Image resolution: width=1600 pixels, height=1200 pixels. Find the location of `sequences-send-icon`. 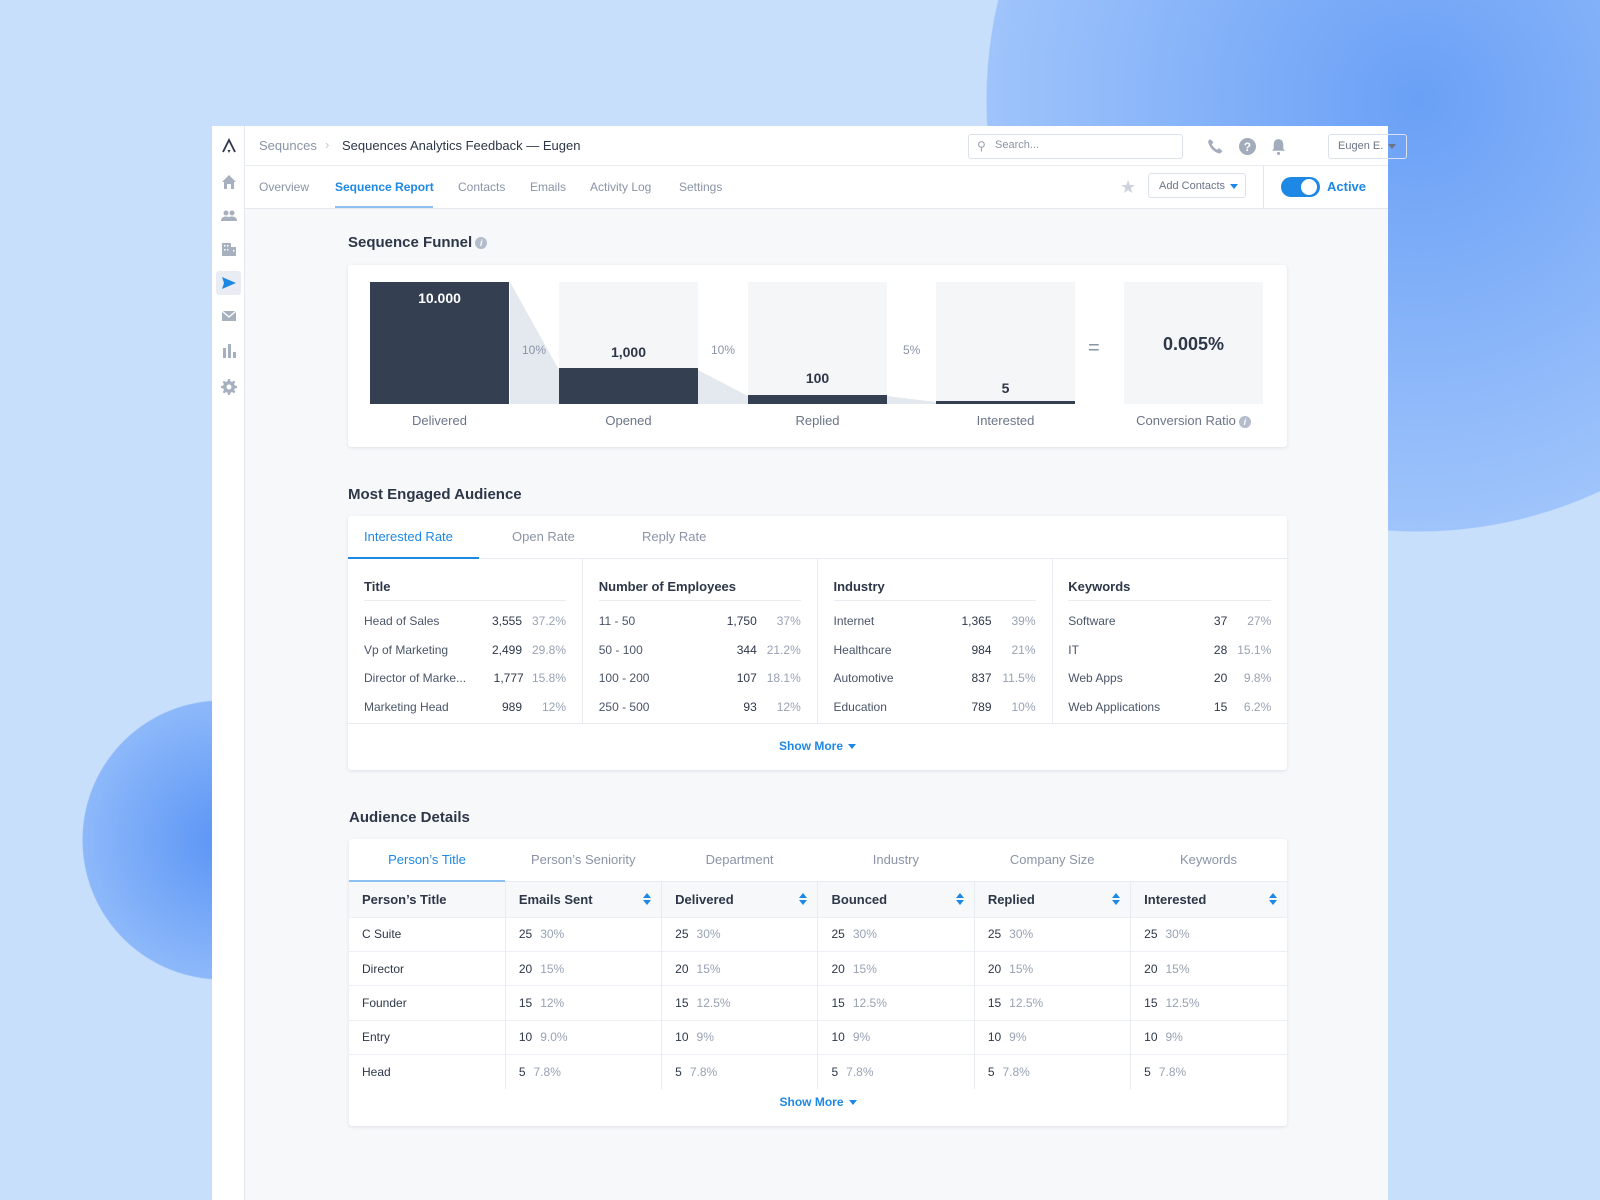

sequences-send-icon is located at coordinates (228, 283).